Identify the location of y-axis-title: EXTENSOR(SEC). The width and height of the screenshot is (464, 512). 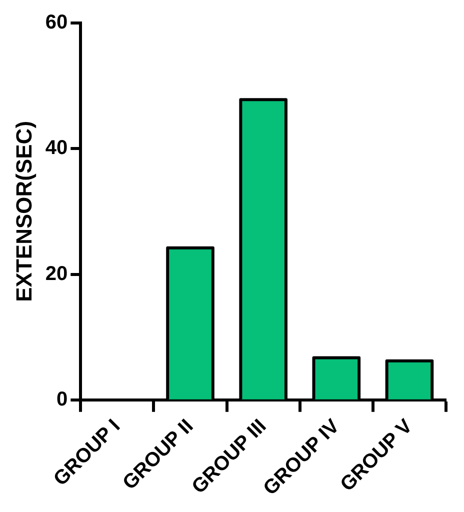
(23, 211).